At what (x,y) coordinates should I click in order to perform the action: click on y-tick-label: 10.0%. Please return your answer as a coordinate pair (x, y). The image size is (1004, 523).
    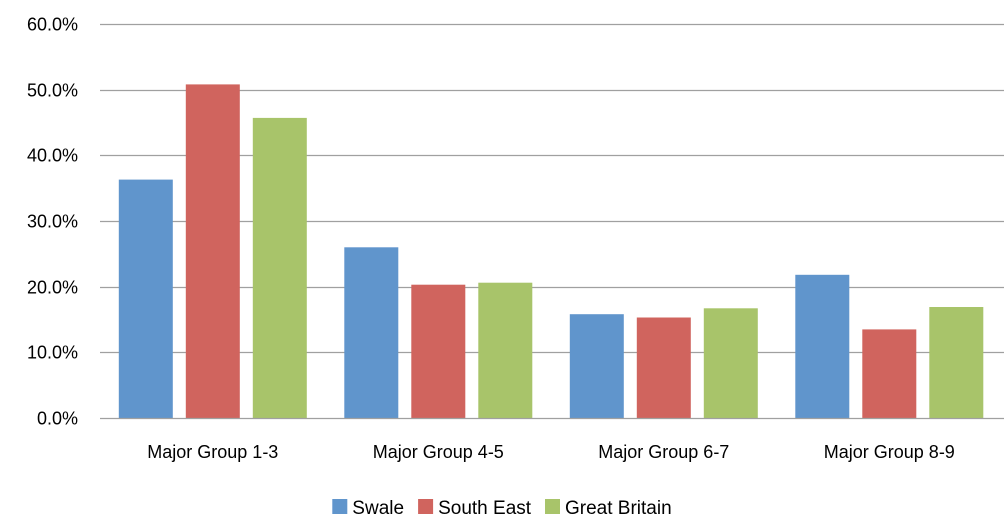
    Looking at the image, I should click on (52, 353).